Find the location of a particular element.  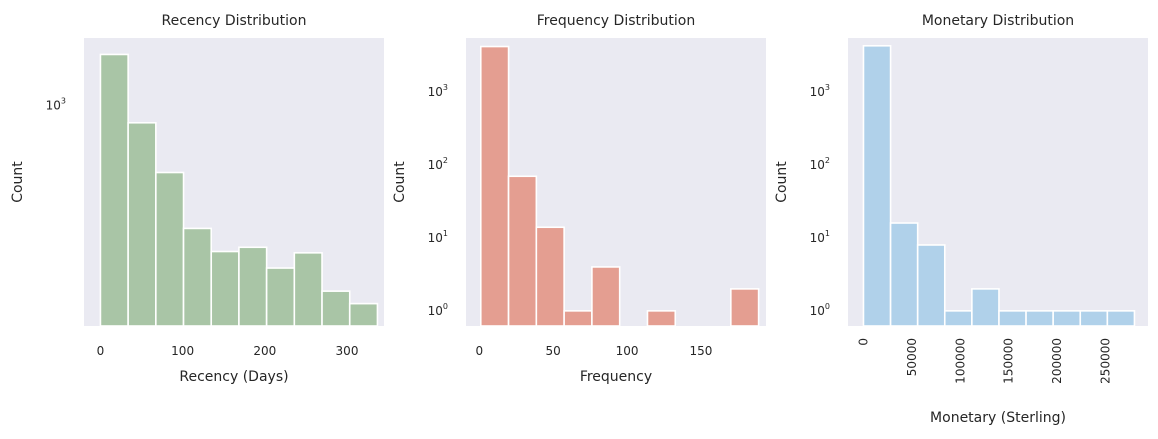

x-tick-label: 250000 is located at coordinates (1105, 361).